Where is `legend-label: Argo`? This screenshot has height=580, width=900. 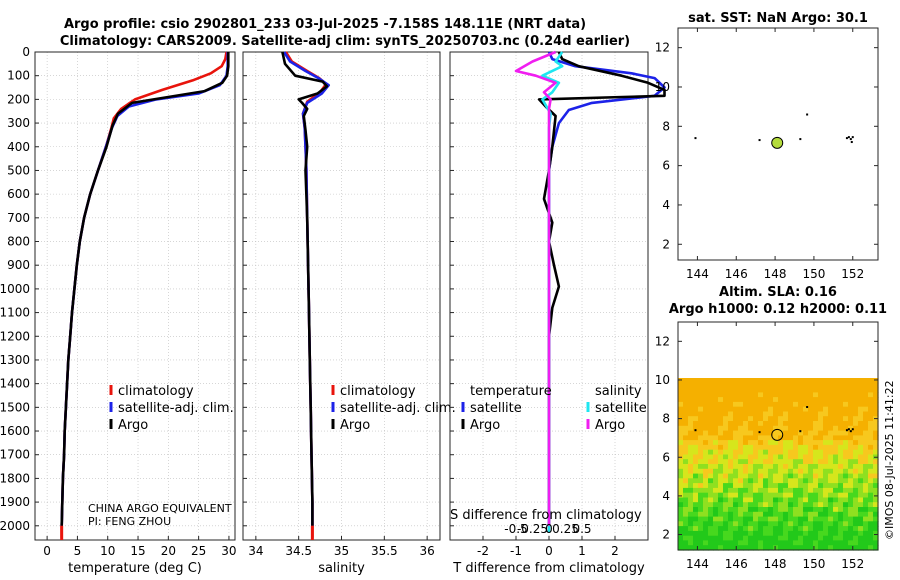
legend-label: Argo is located at coordinates (133, 425).